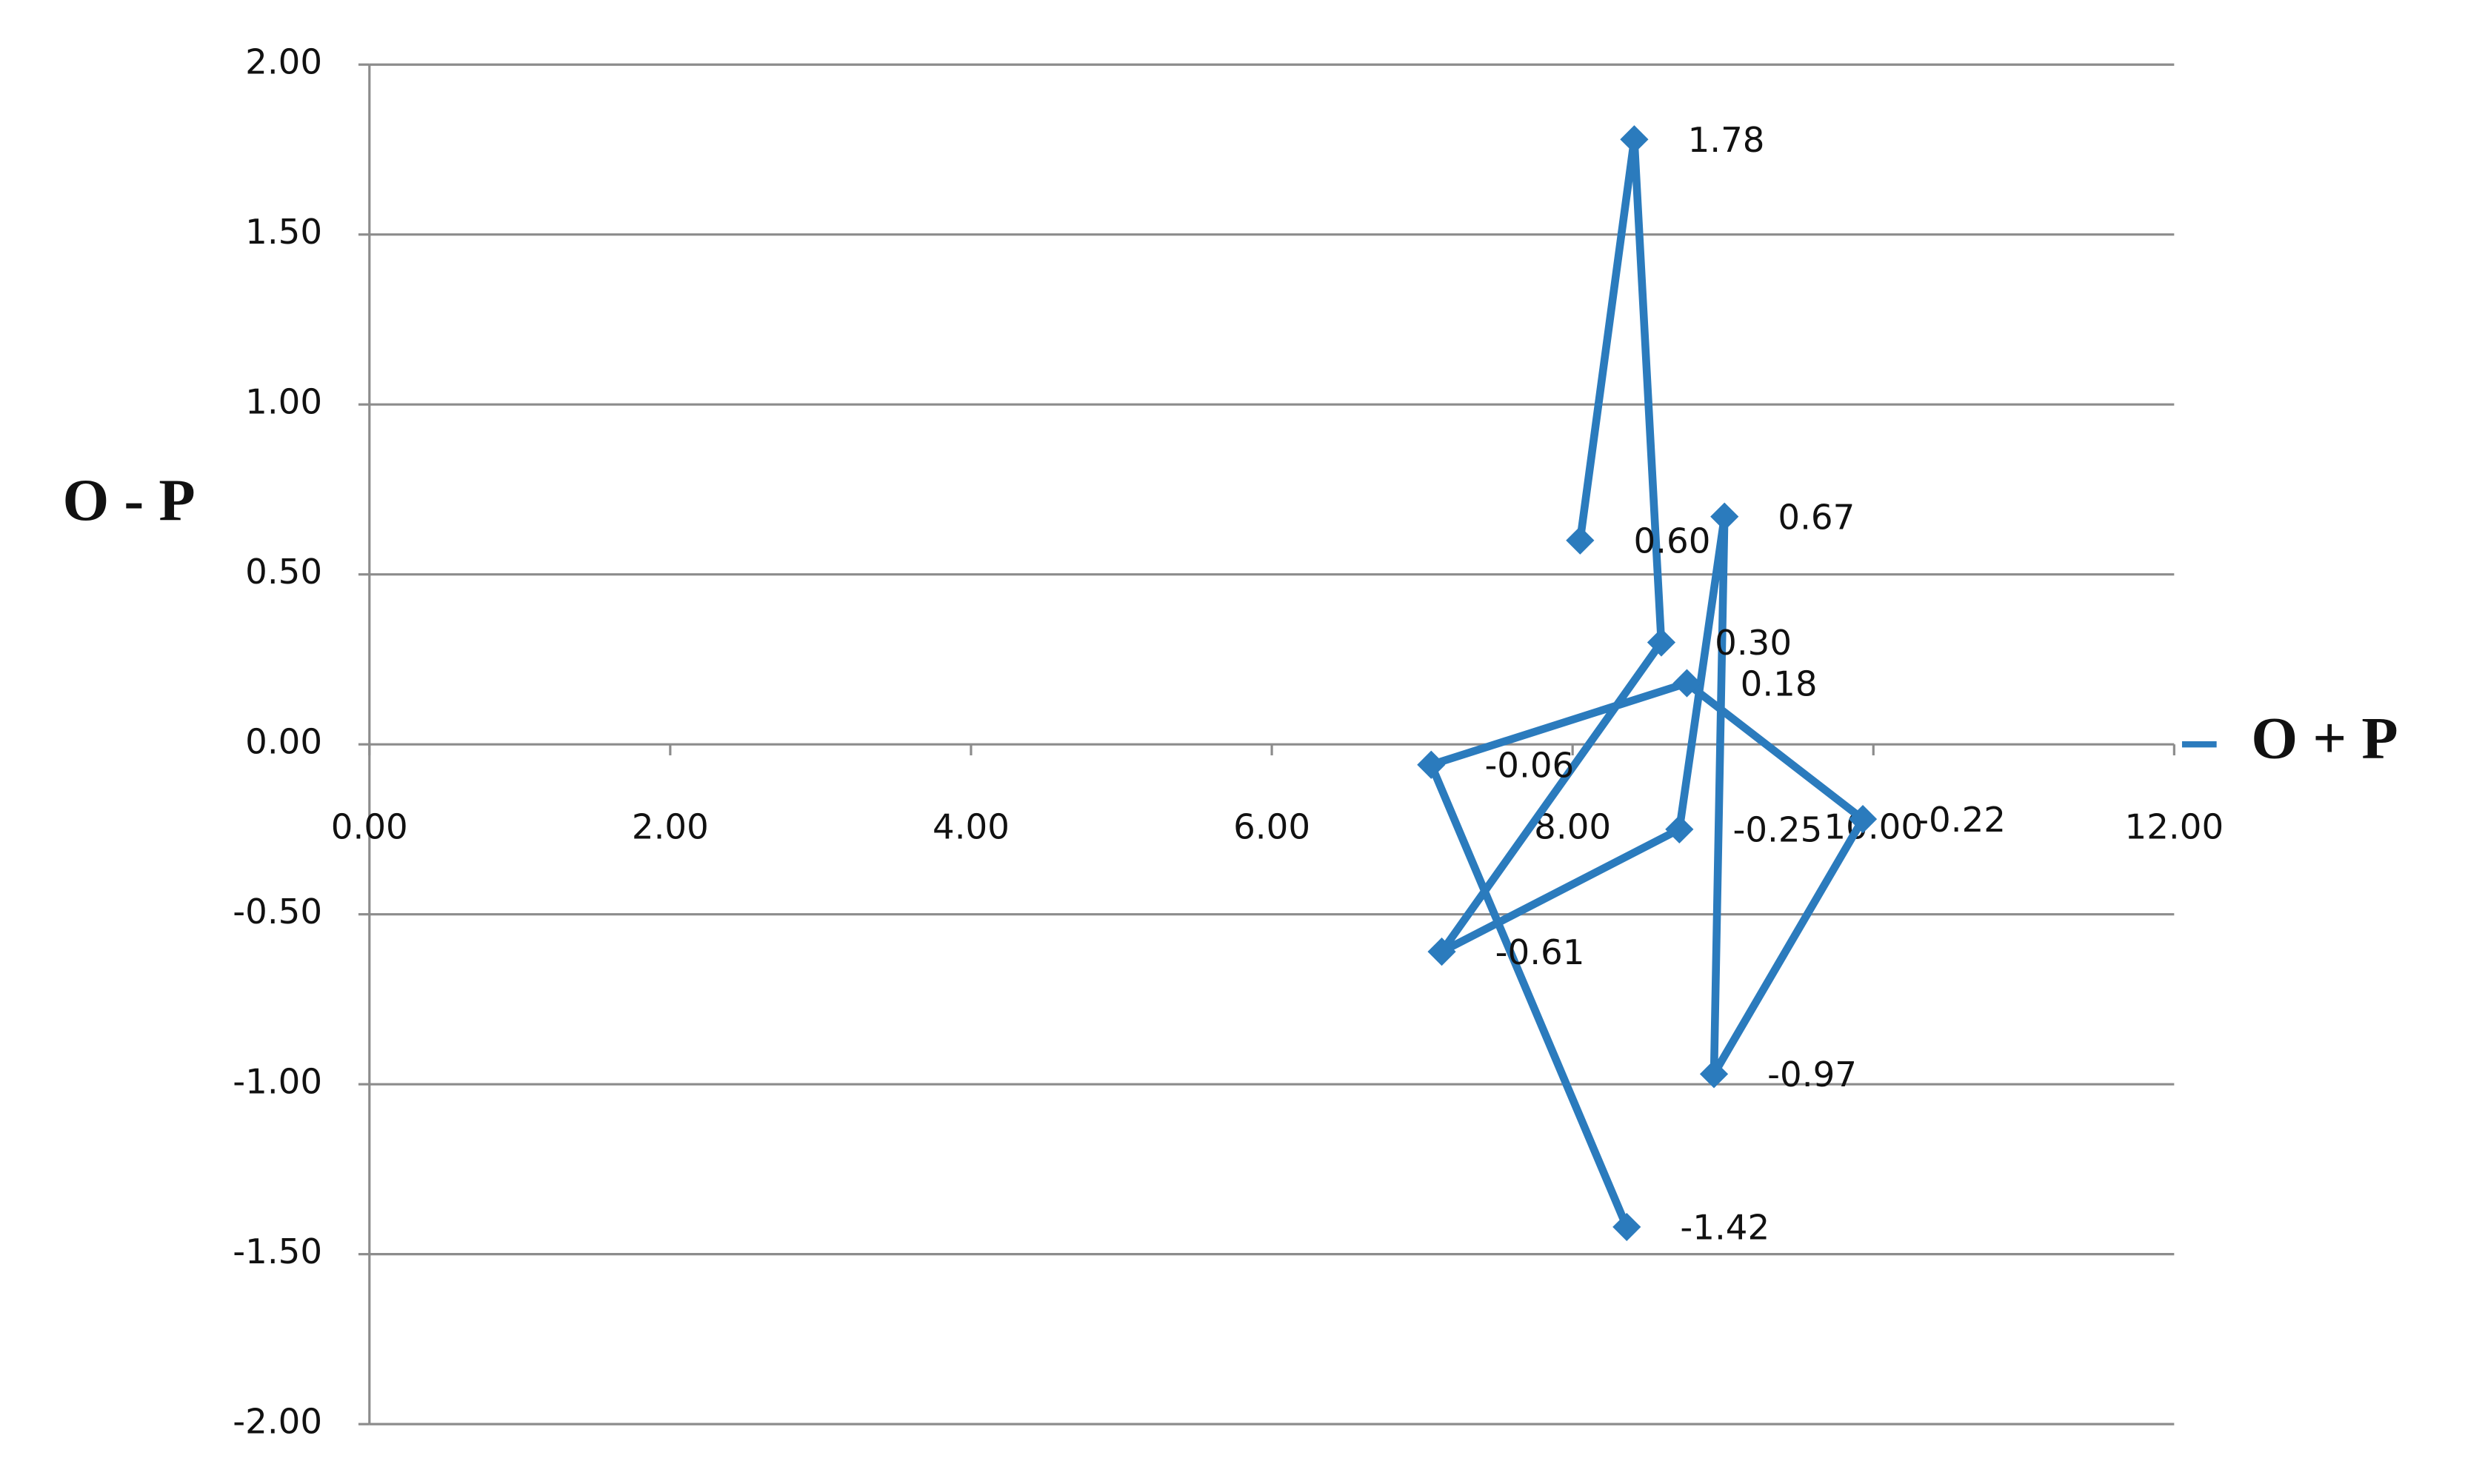  Describe the element at coordinates (1812, 1075) in the screenshot. I see `data-label: -0.97` at that location.